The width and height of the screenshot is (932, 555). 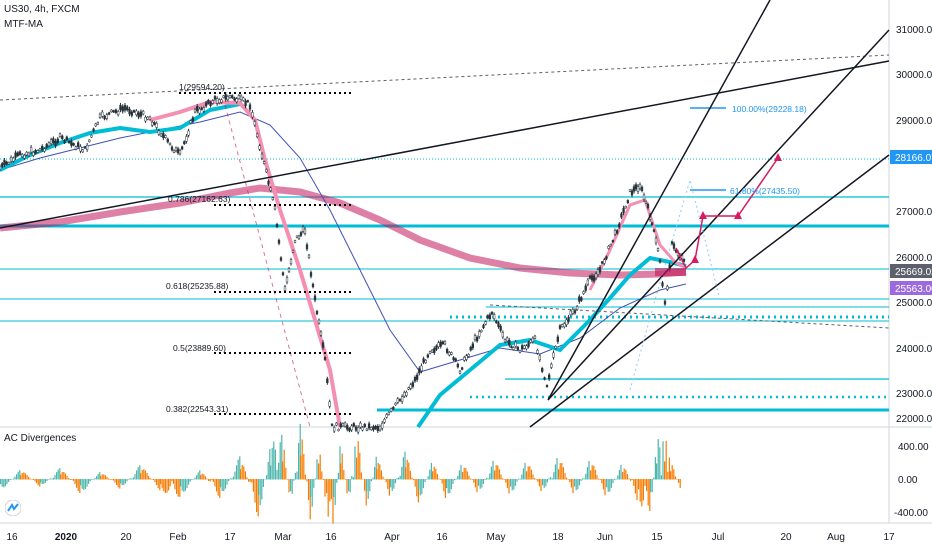 I want to click on tradingview-logo-icon, so click(x=13, y=508).